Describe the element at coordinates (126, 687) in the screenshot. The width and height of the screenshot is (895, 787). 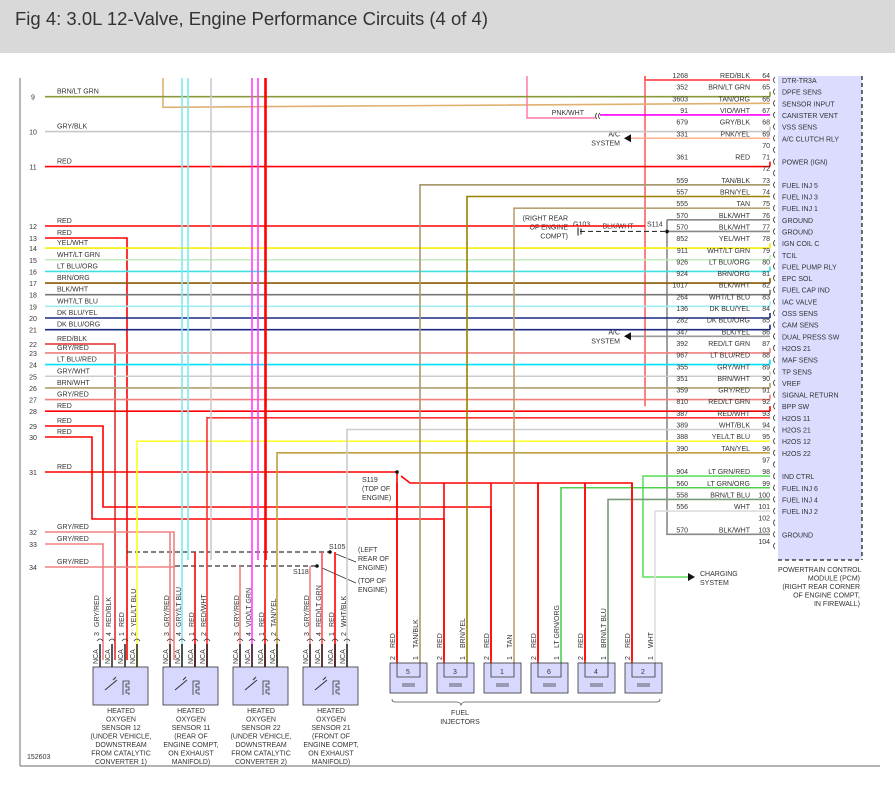
I see `heater-coil-icon` at that location.